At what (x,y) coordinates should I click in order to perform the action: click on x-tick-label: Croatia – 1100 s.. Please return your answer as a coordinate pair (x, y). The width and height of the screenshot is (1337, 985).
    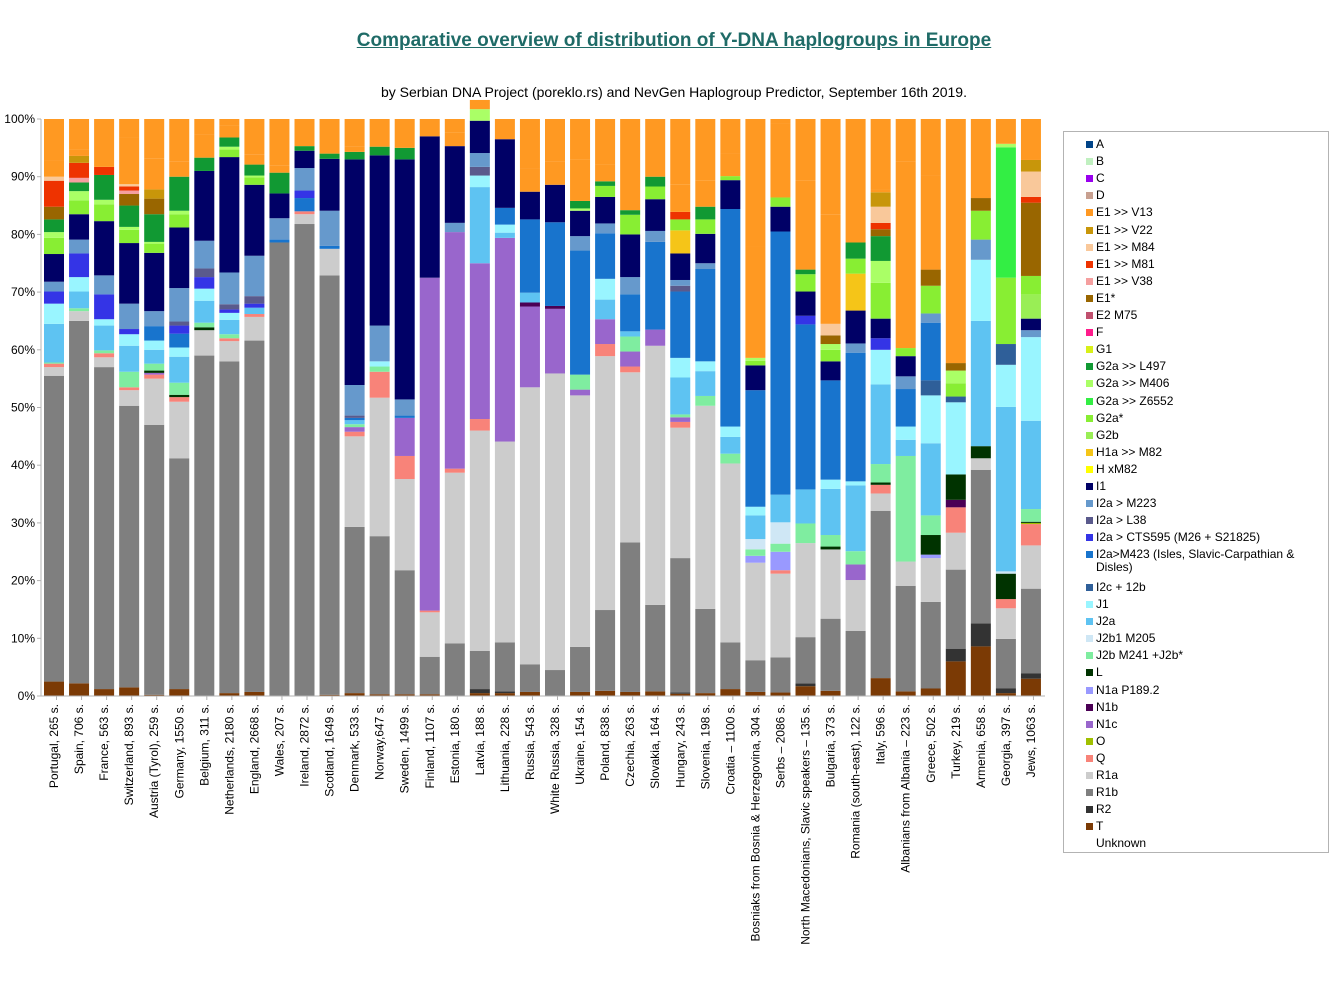
    Looking at the image, I should click on (730, 749).